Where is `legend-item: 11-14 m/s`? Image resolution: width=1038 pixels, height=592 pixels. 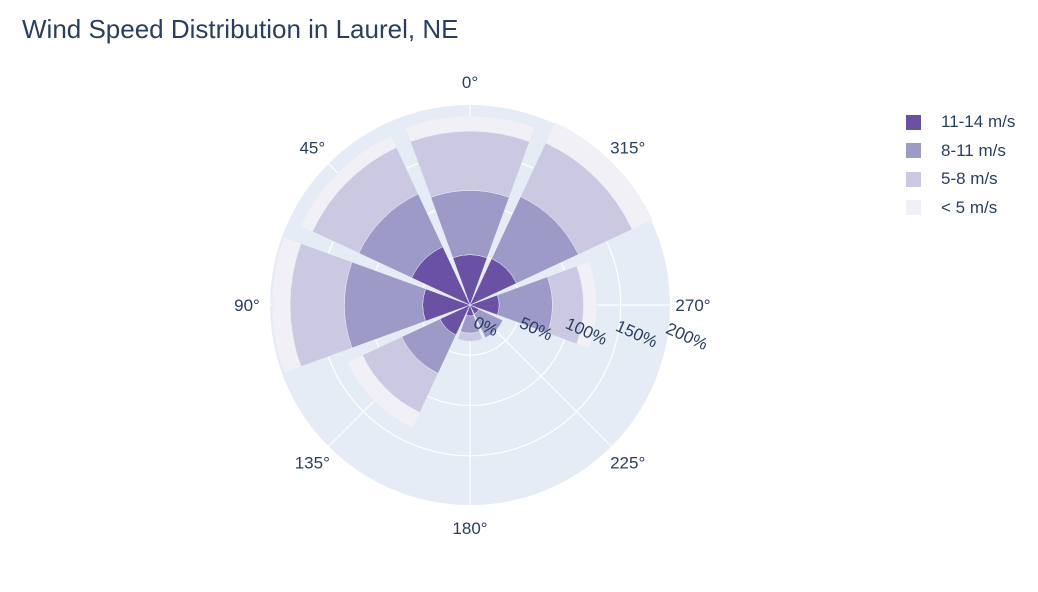
legend-item: 11-14 m/s is located at coordinates (960, 122).